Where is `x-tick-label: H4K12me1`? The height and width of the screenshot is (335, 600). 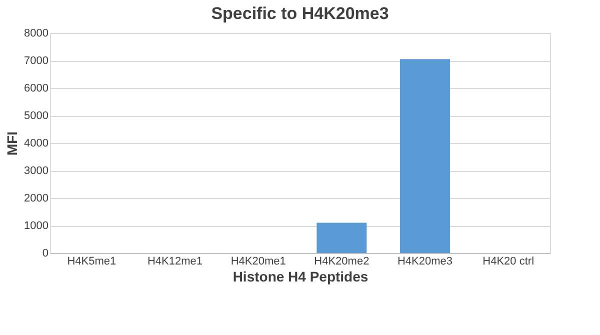
x-tick-label: H4K12me1 is located at coordinates (175, 262).